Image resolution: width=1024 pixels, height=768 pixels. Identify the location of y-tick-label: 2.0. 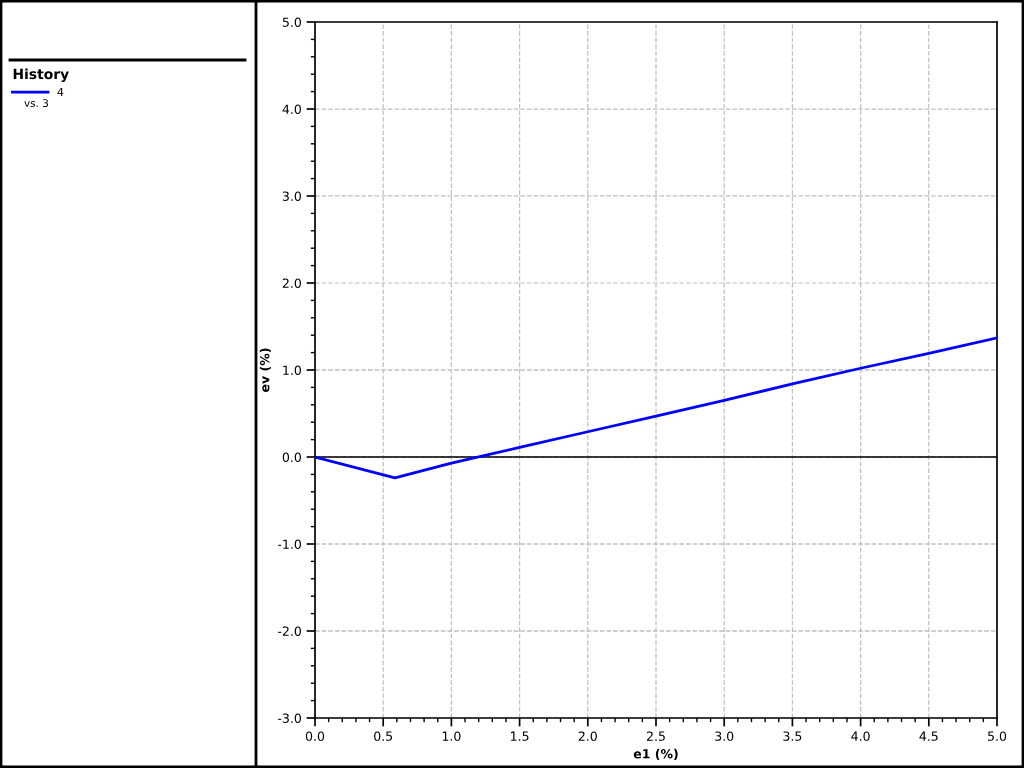
(291, 283).